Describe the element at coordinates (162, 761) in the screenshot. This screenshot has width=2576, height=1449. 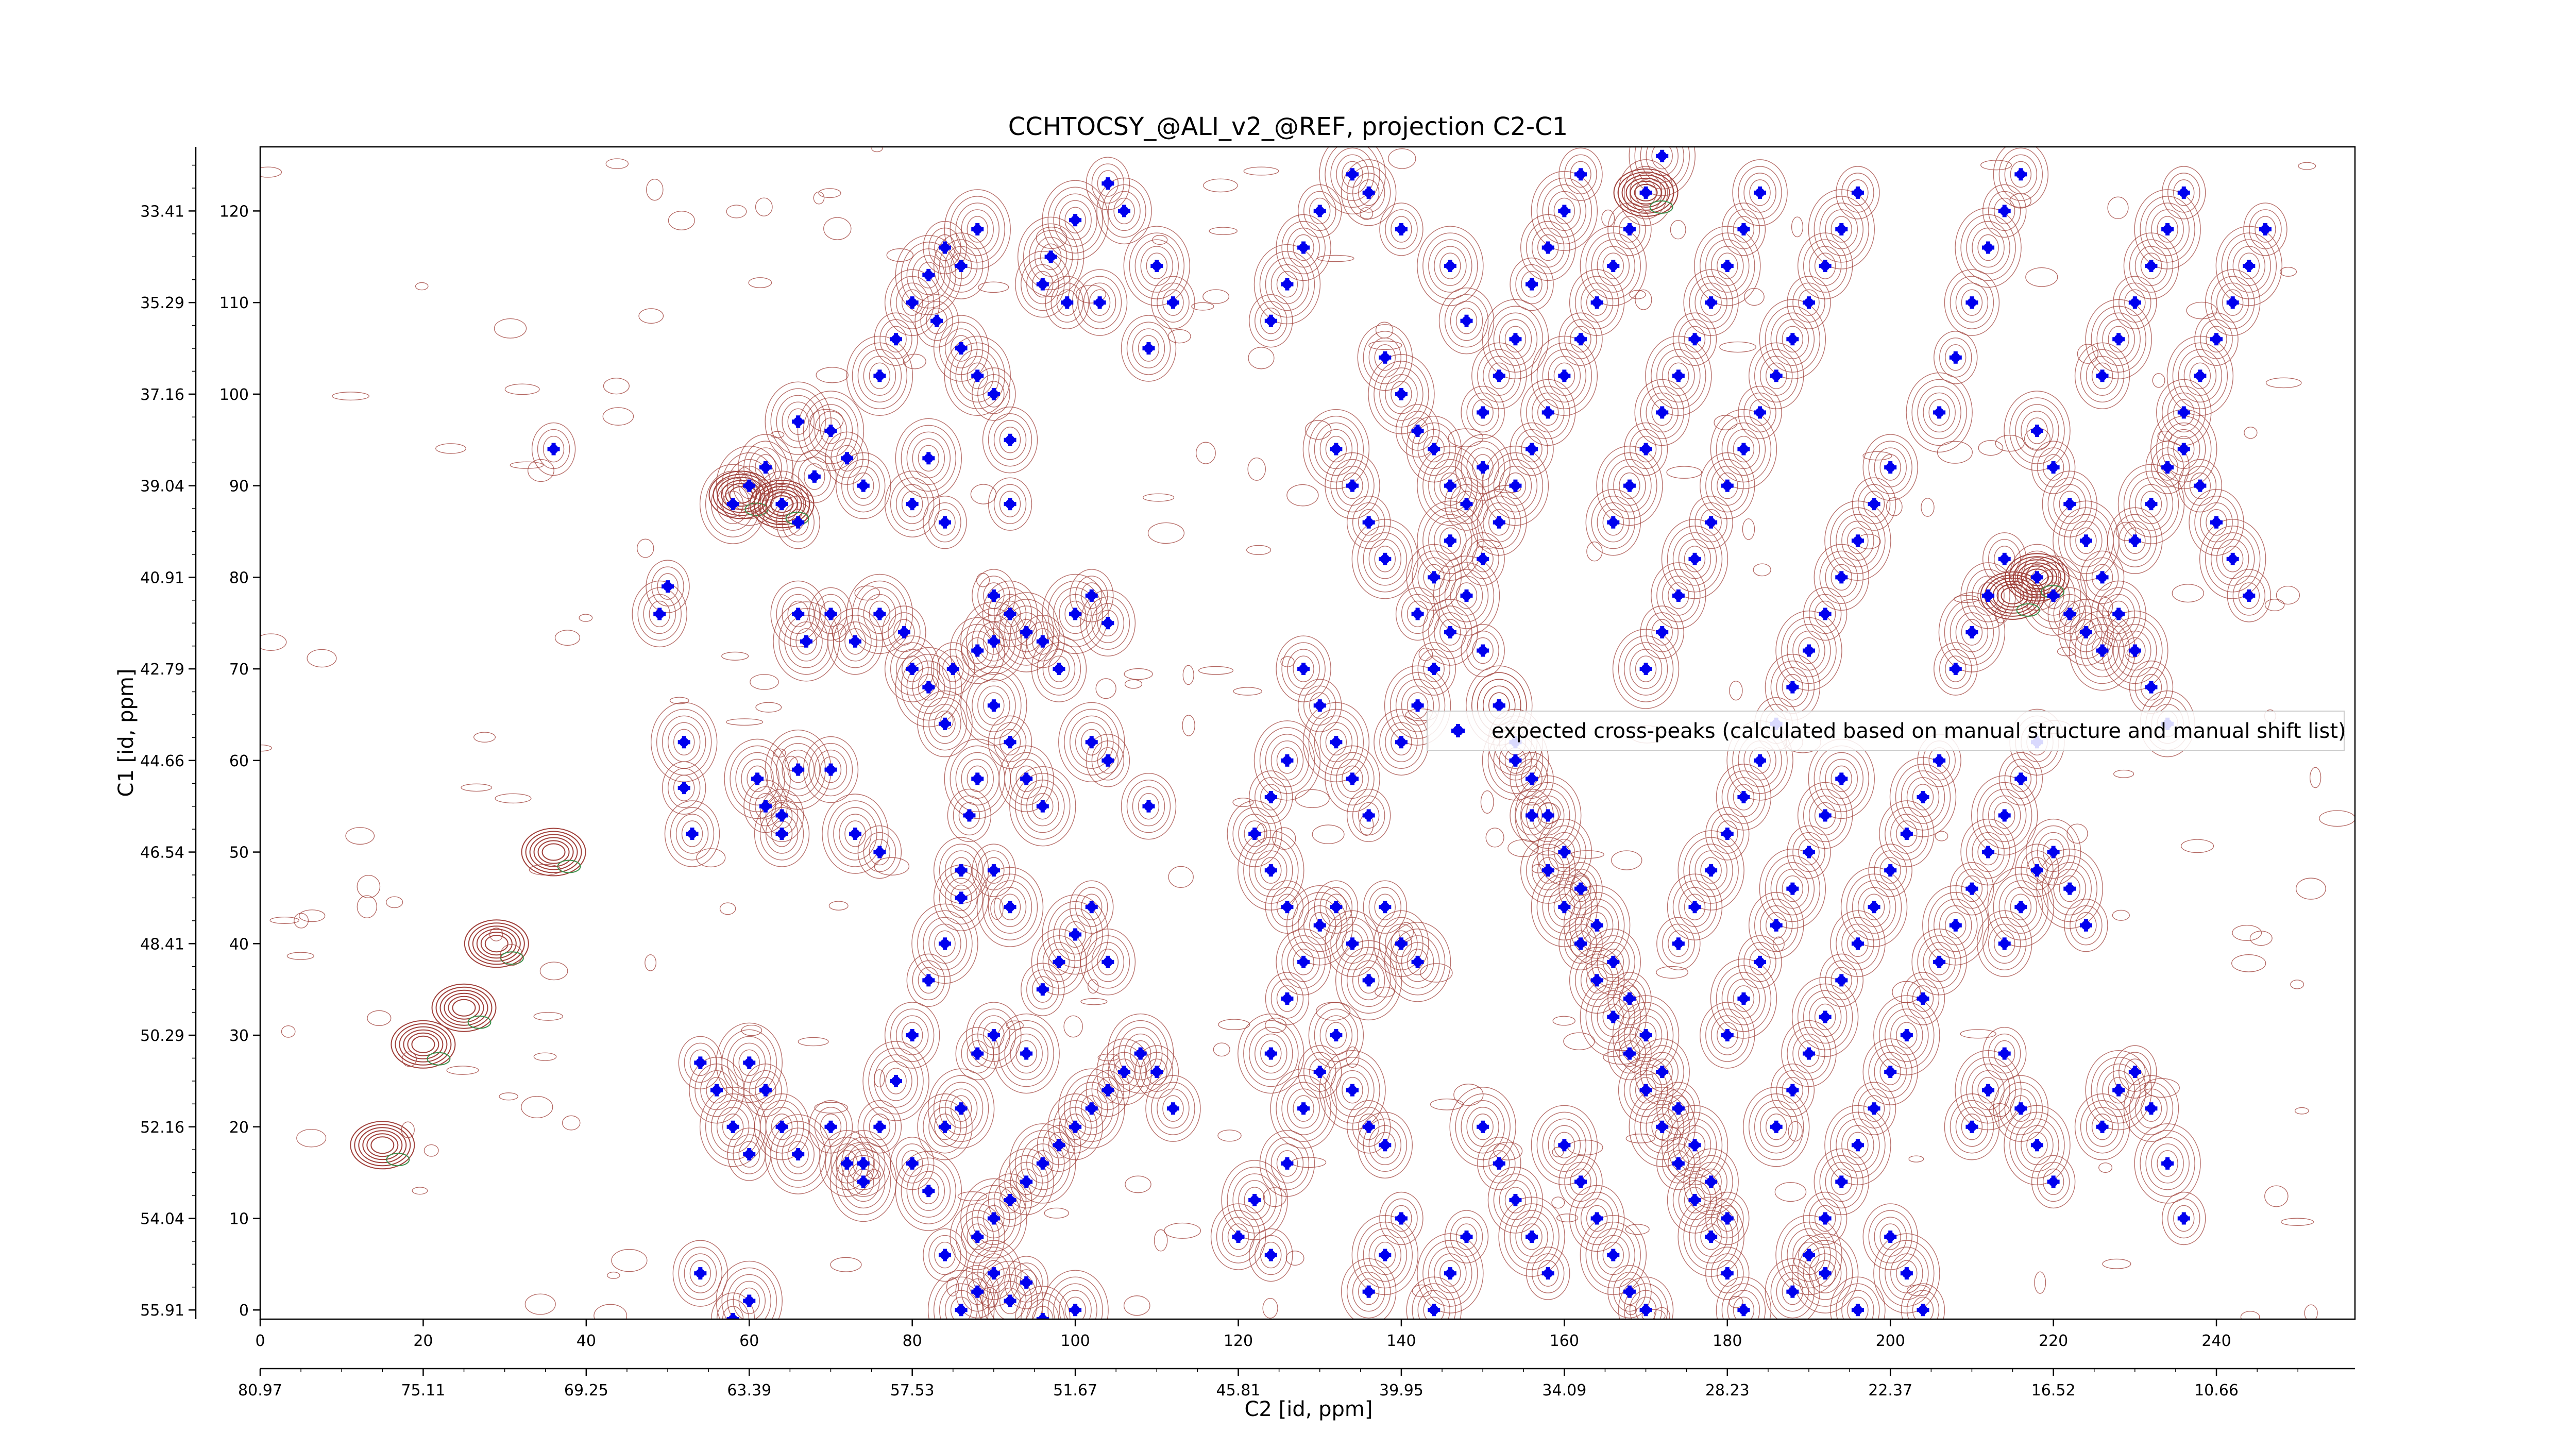
I see `y-ppm-tick-label: 44.66` at that location.